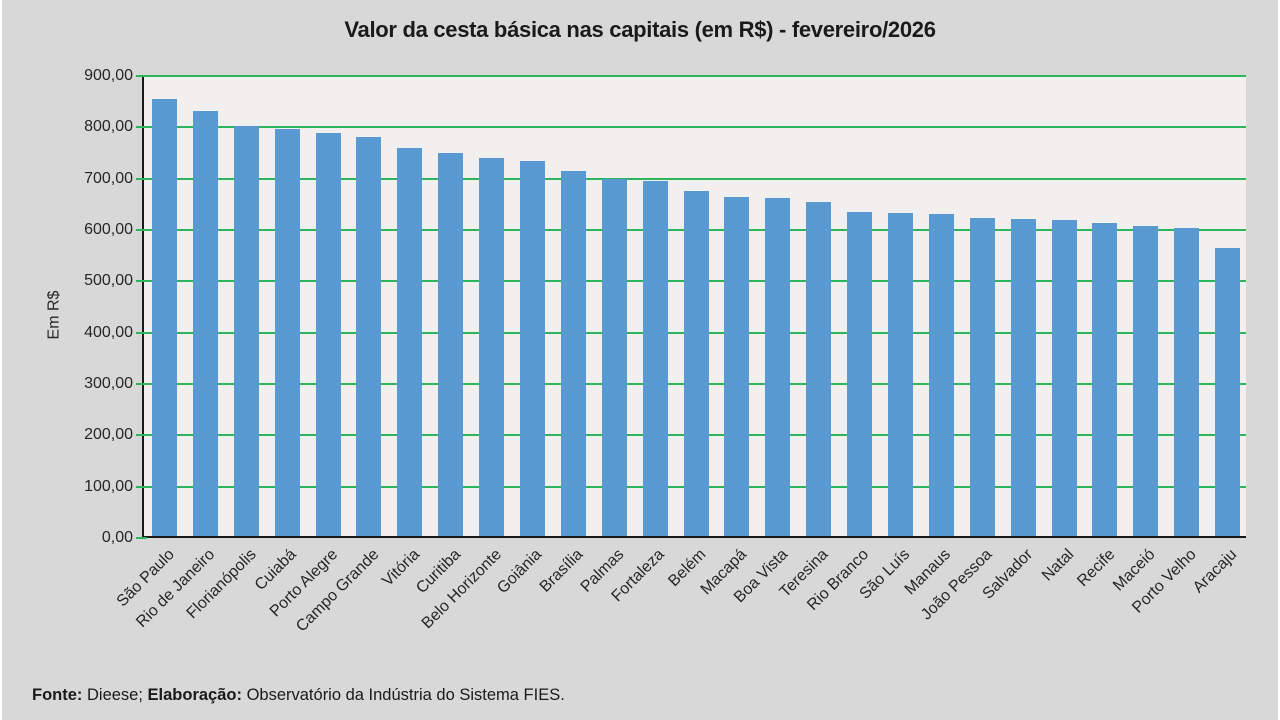  Describe the element at coordinates (451, 344) in the screenshot. I see `bar-curitiba` at that location.